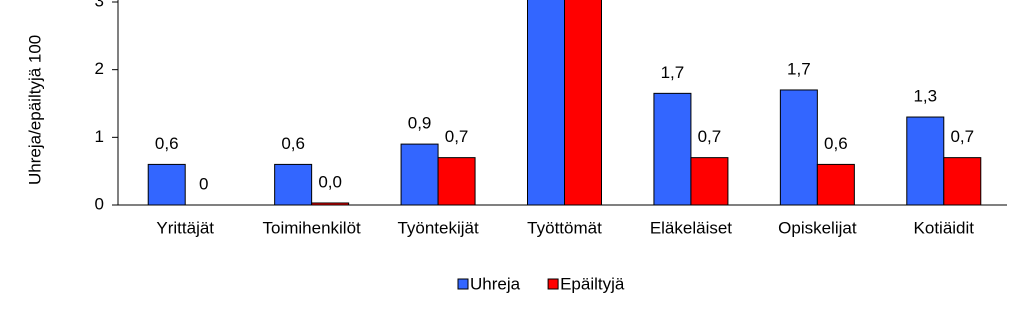  What do you see at coordinates (185, 227) in the screenshot?
I see `x-tick-label: Yrittäjät` at bounding box center [185, 227].